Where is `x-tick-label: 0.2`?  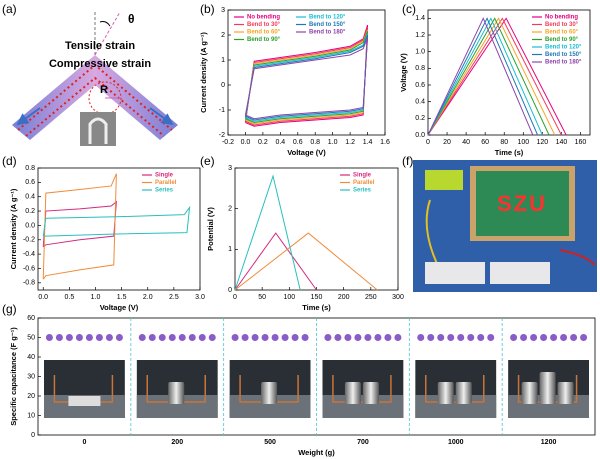
x-tick-label: 0.2 is located at coordinates (263, 142).